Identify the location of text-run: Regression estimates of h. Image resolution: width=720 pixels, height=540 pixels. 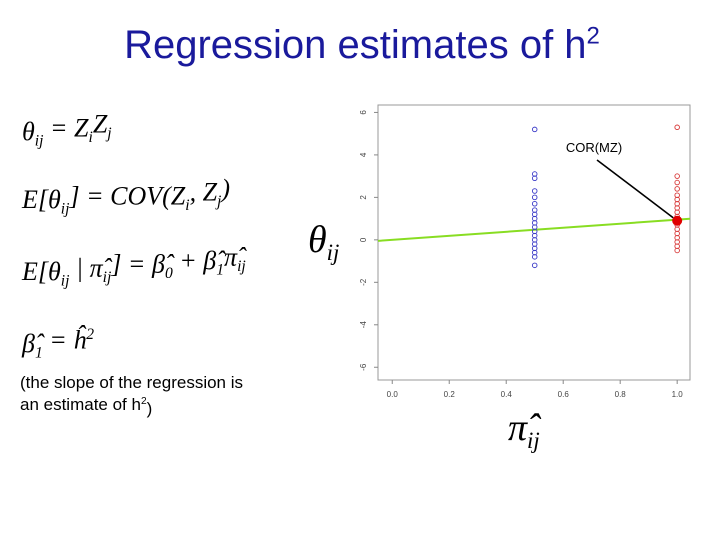
(355, 45).